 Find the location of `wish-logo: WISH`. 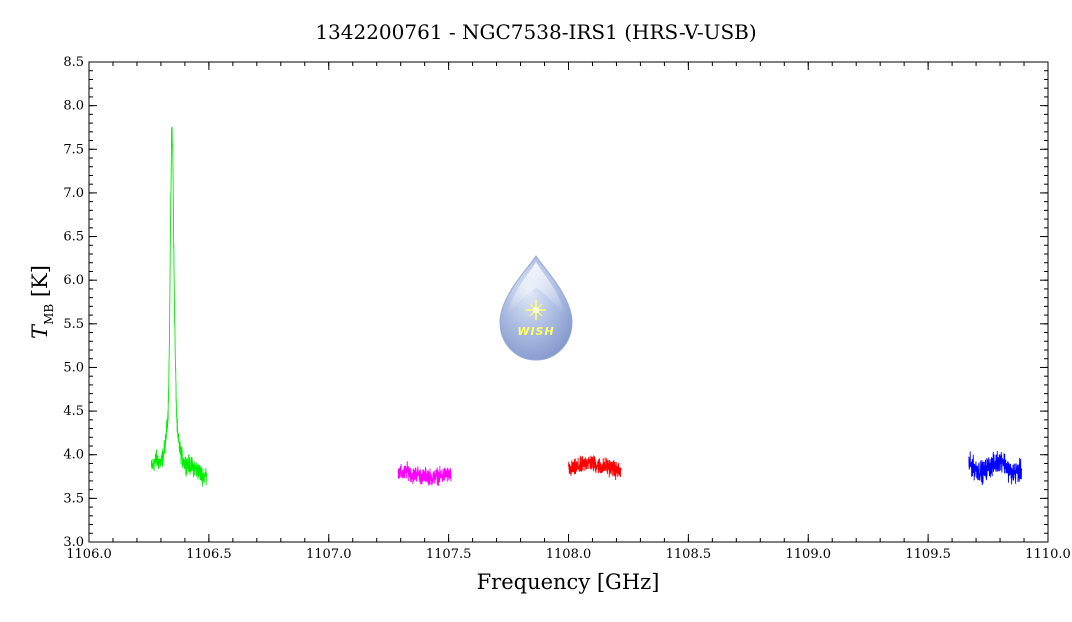

wish-logo: WISH is located at coordinates (536, 308).